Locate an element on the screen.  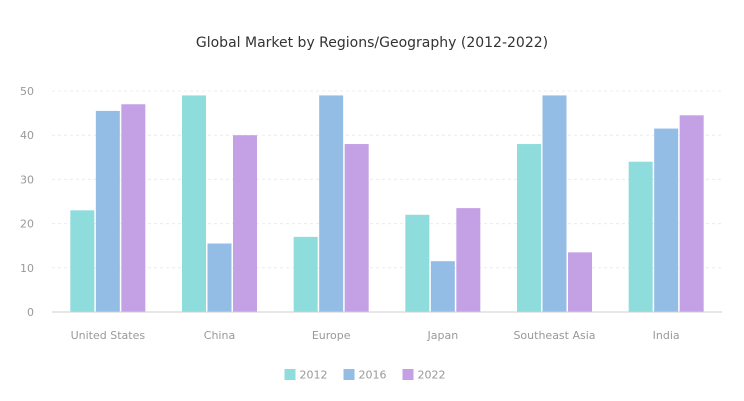
y-axis-ticks: 0 10 20 30 40 50 is located at coordinates (27, 202).